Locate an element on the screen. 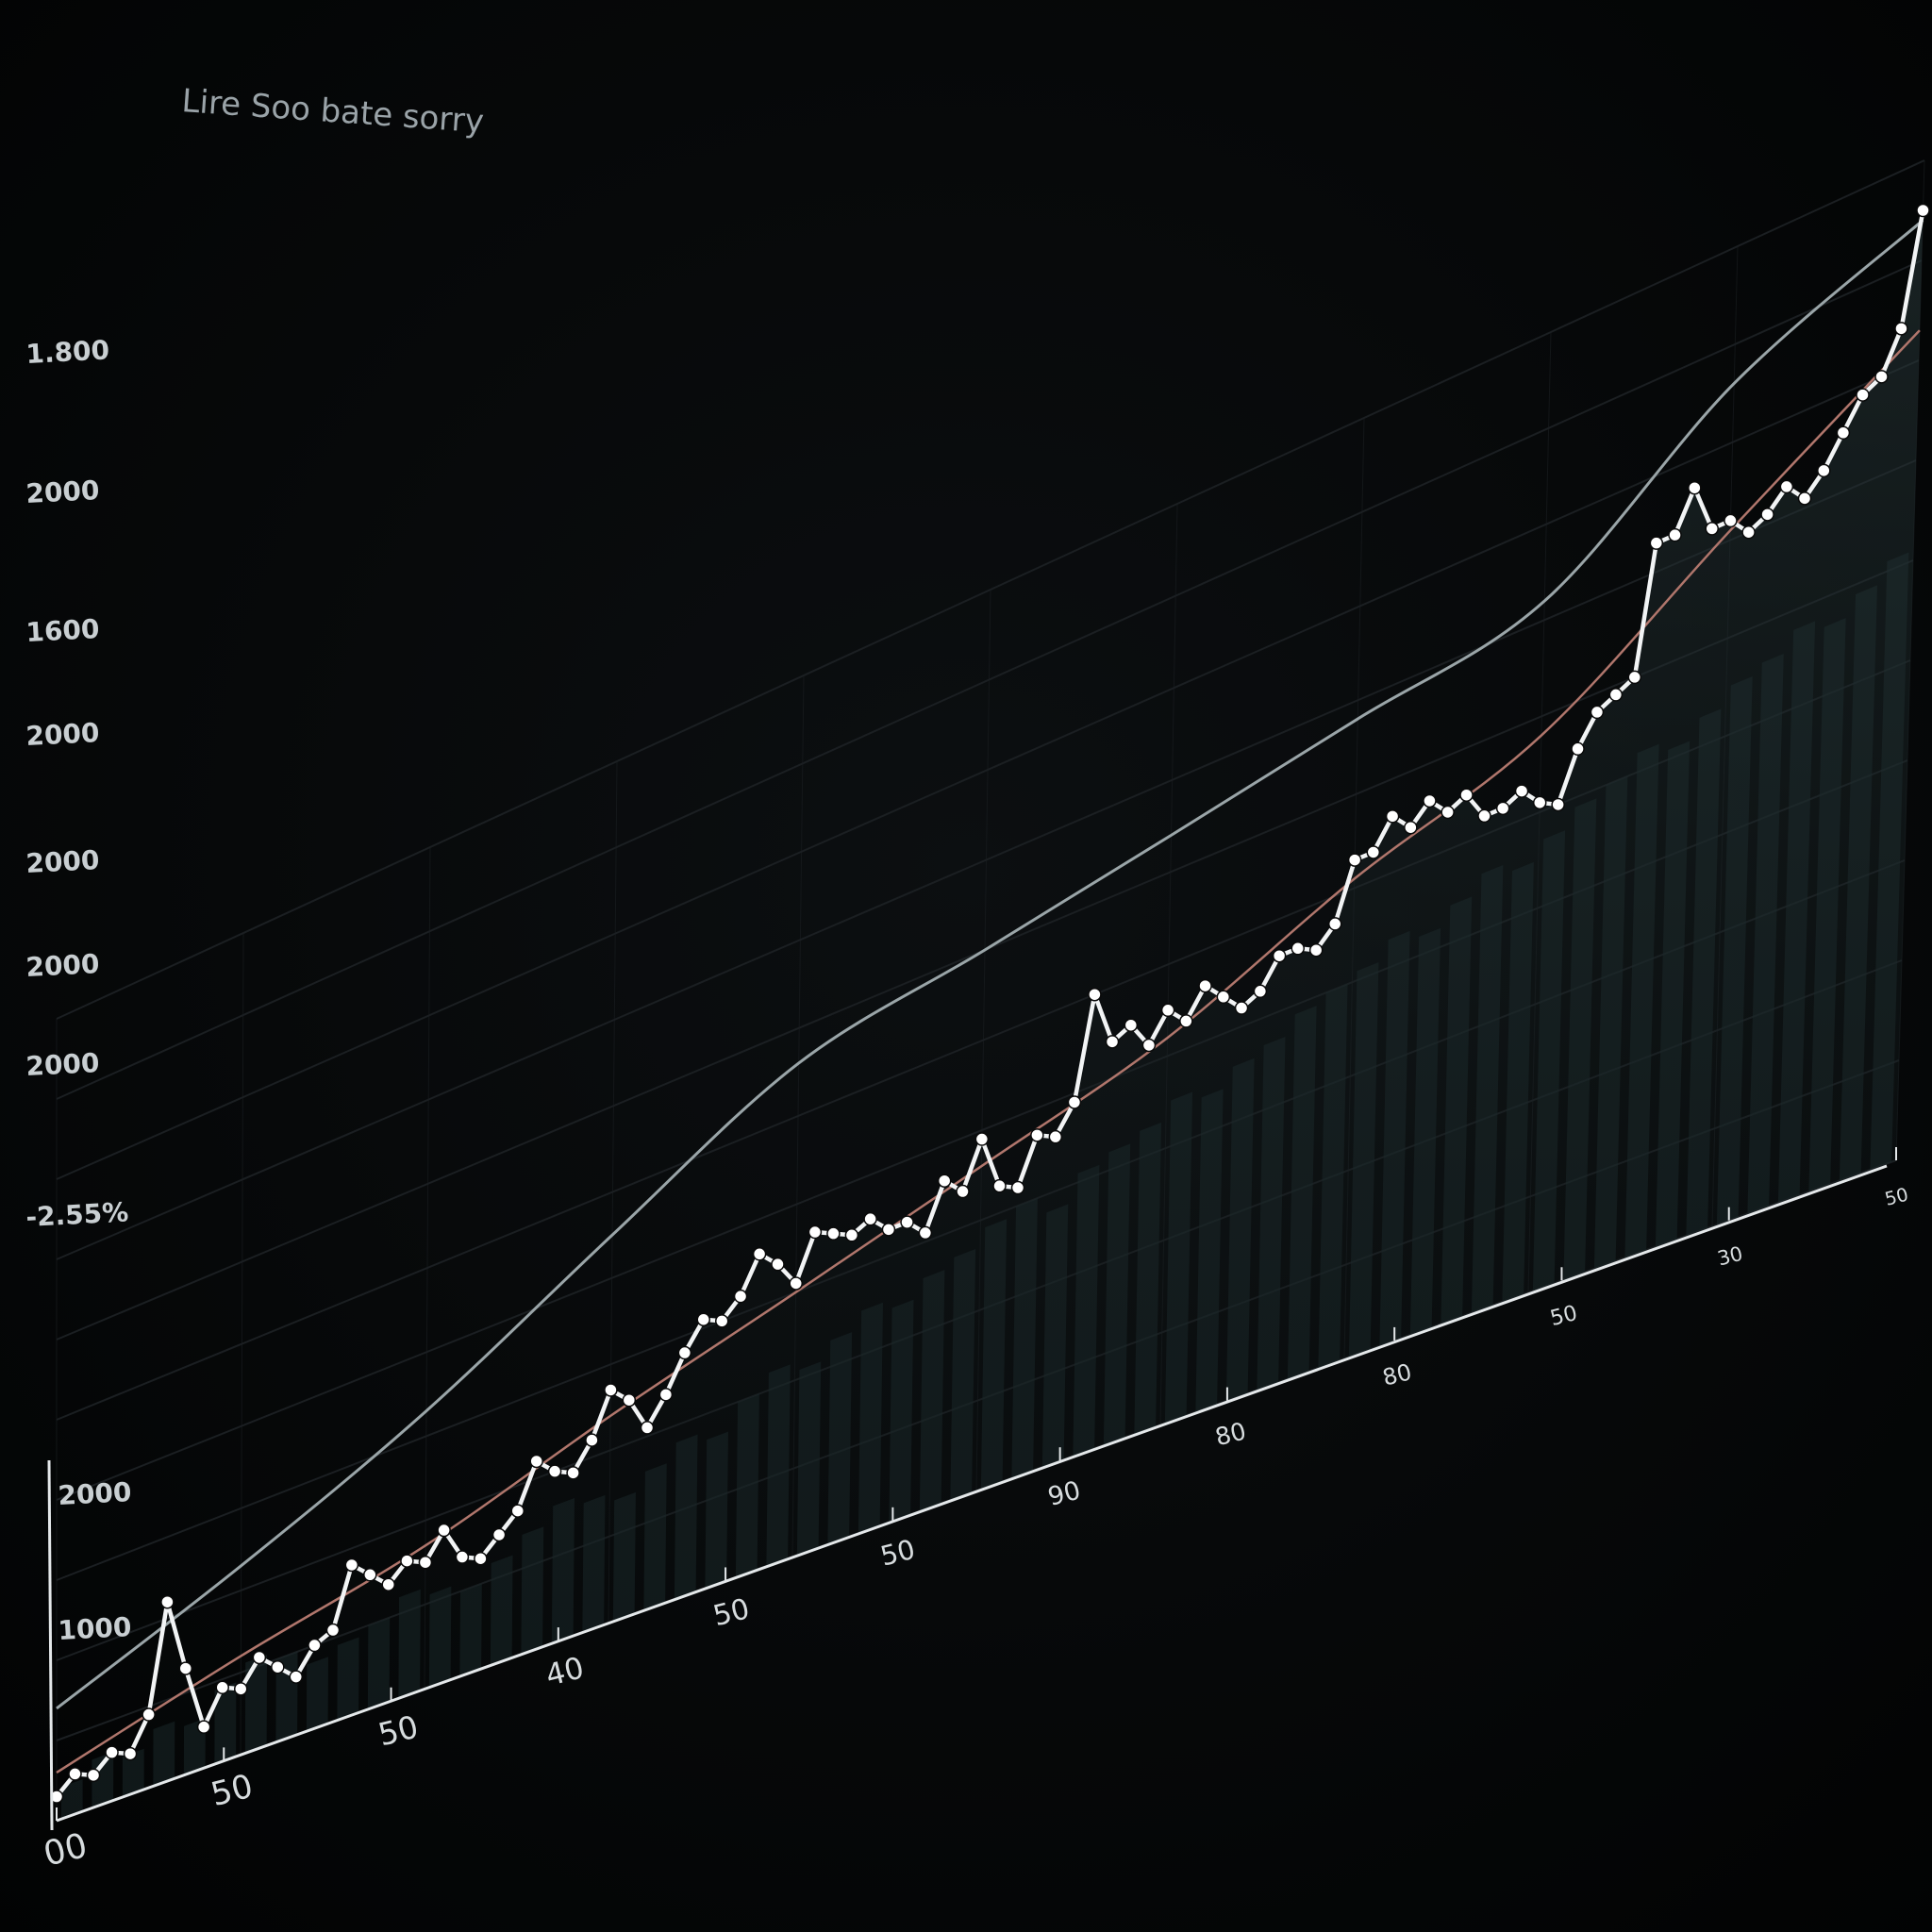  y-axis is located at coordinates (51, 1645).